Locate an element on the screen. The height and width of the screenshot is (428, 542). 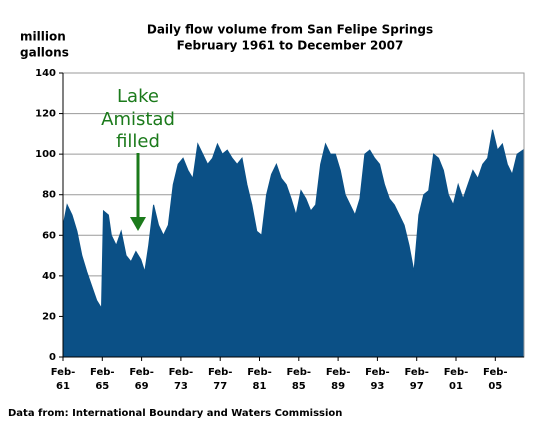
annotation-text: Lake is located at coordinates (138, 96).